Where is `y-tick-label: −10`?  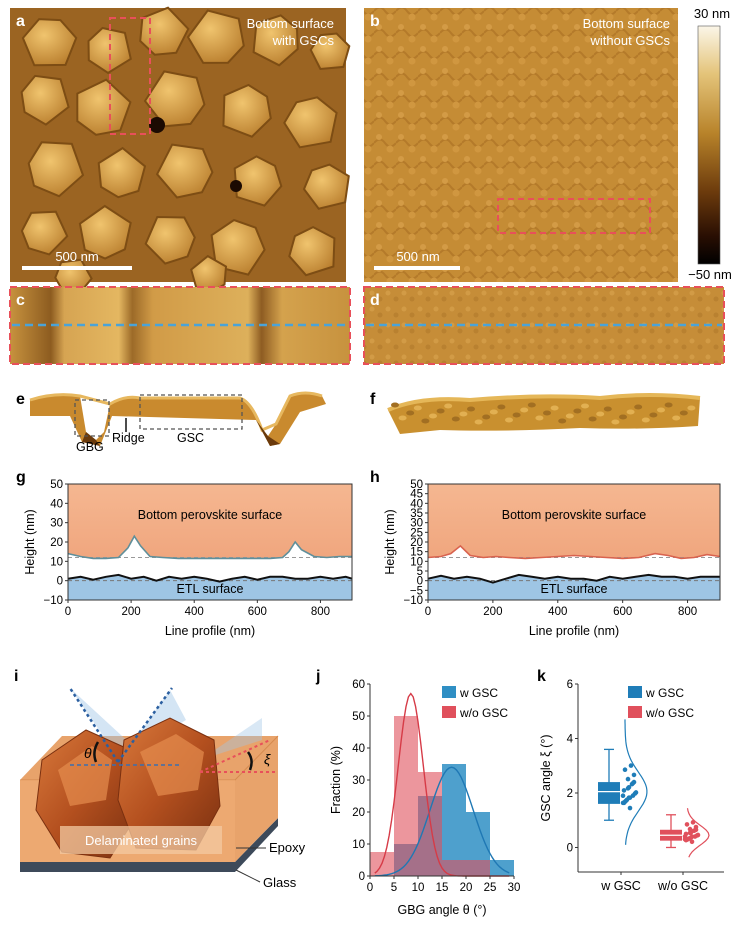 y-tick-label: −10 is located at coordinates (53, 601).